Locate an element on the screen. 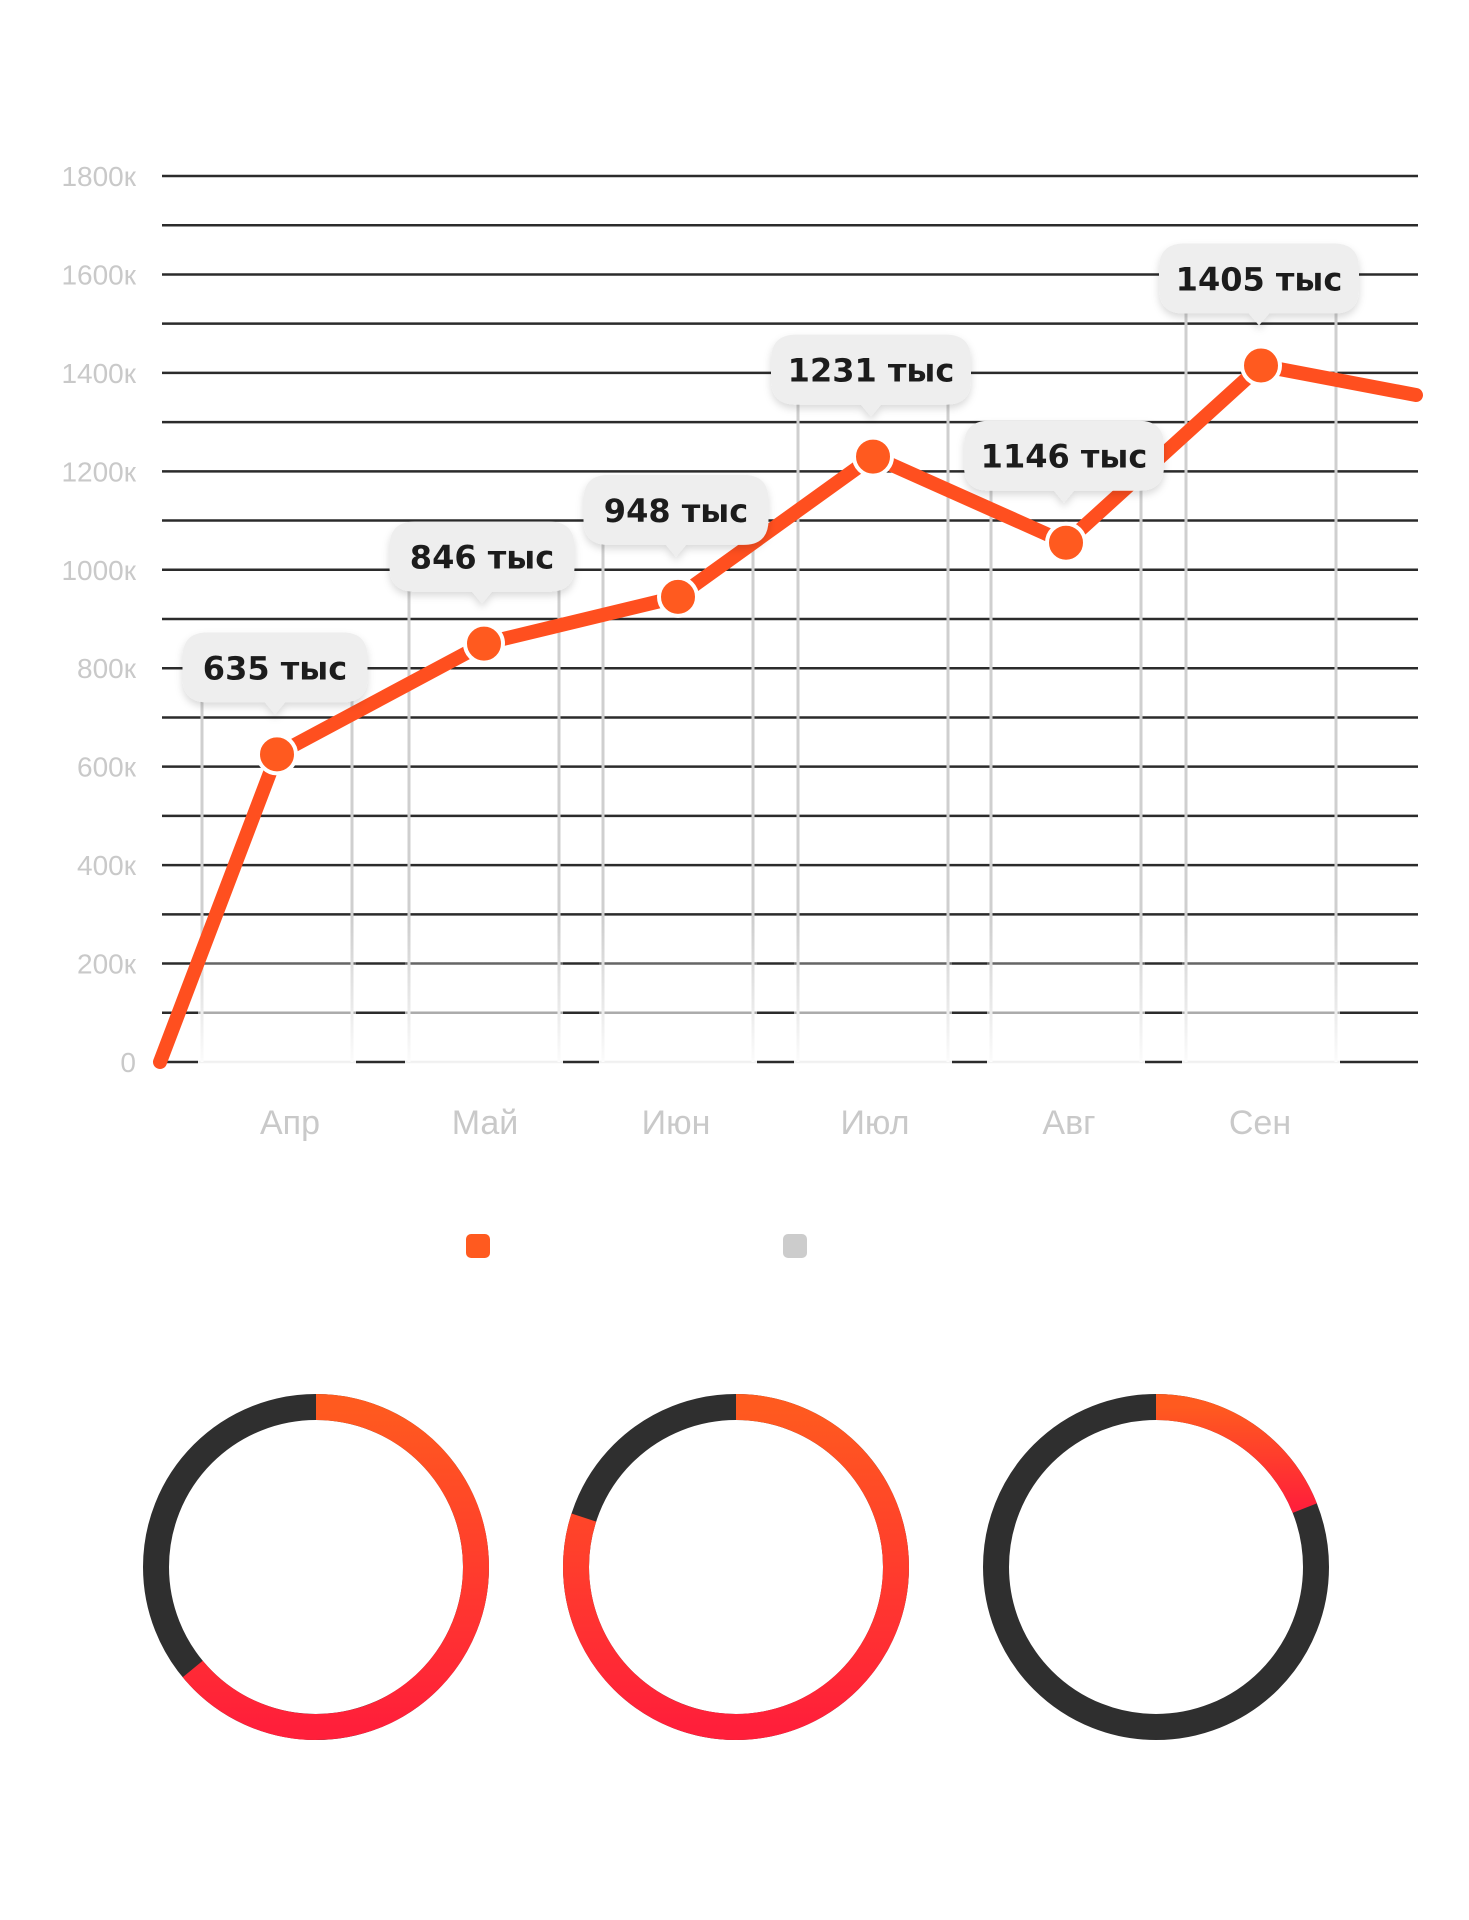  y-tick-label: 1200к is located at coordinates (98, 471).